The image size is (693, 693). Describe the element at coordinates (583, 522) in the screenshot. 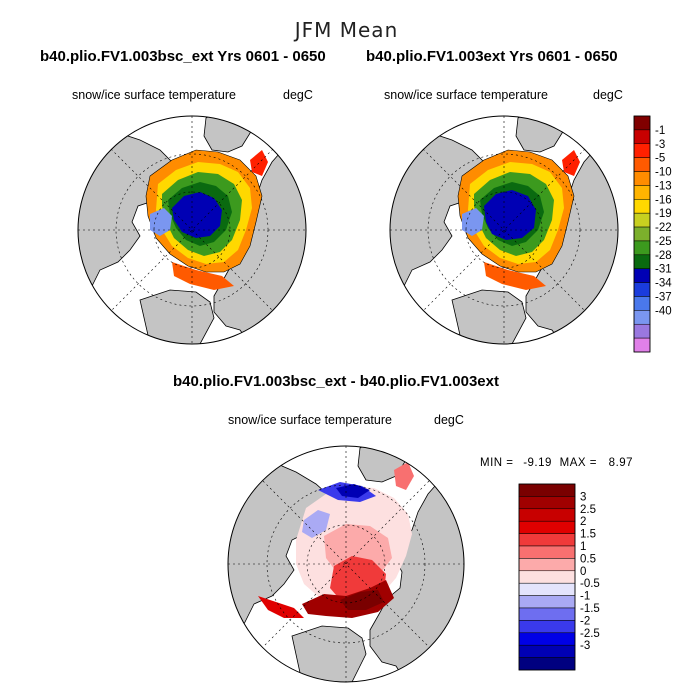

I see `colorbar-tick-label: 2` at that location.